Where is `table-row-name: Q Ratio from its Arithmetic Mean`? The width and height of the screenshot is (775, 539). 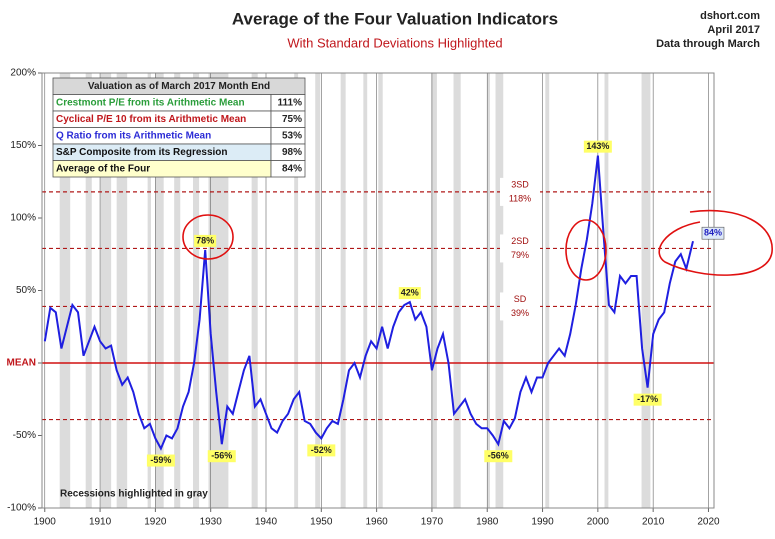 table-row-name: Q Ratio from its Arithmetic Mean is located at coordinates (133, 135).